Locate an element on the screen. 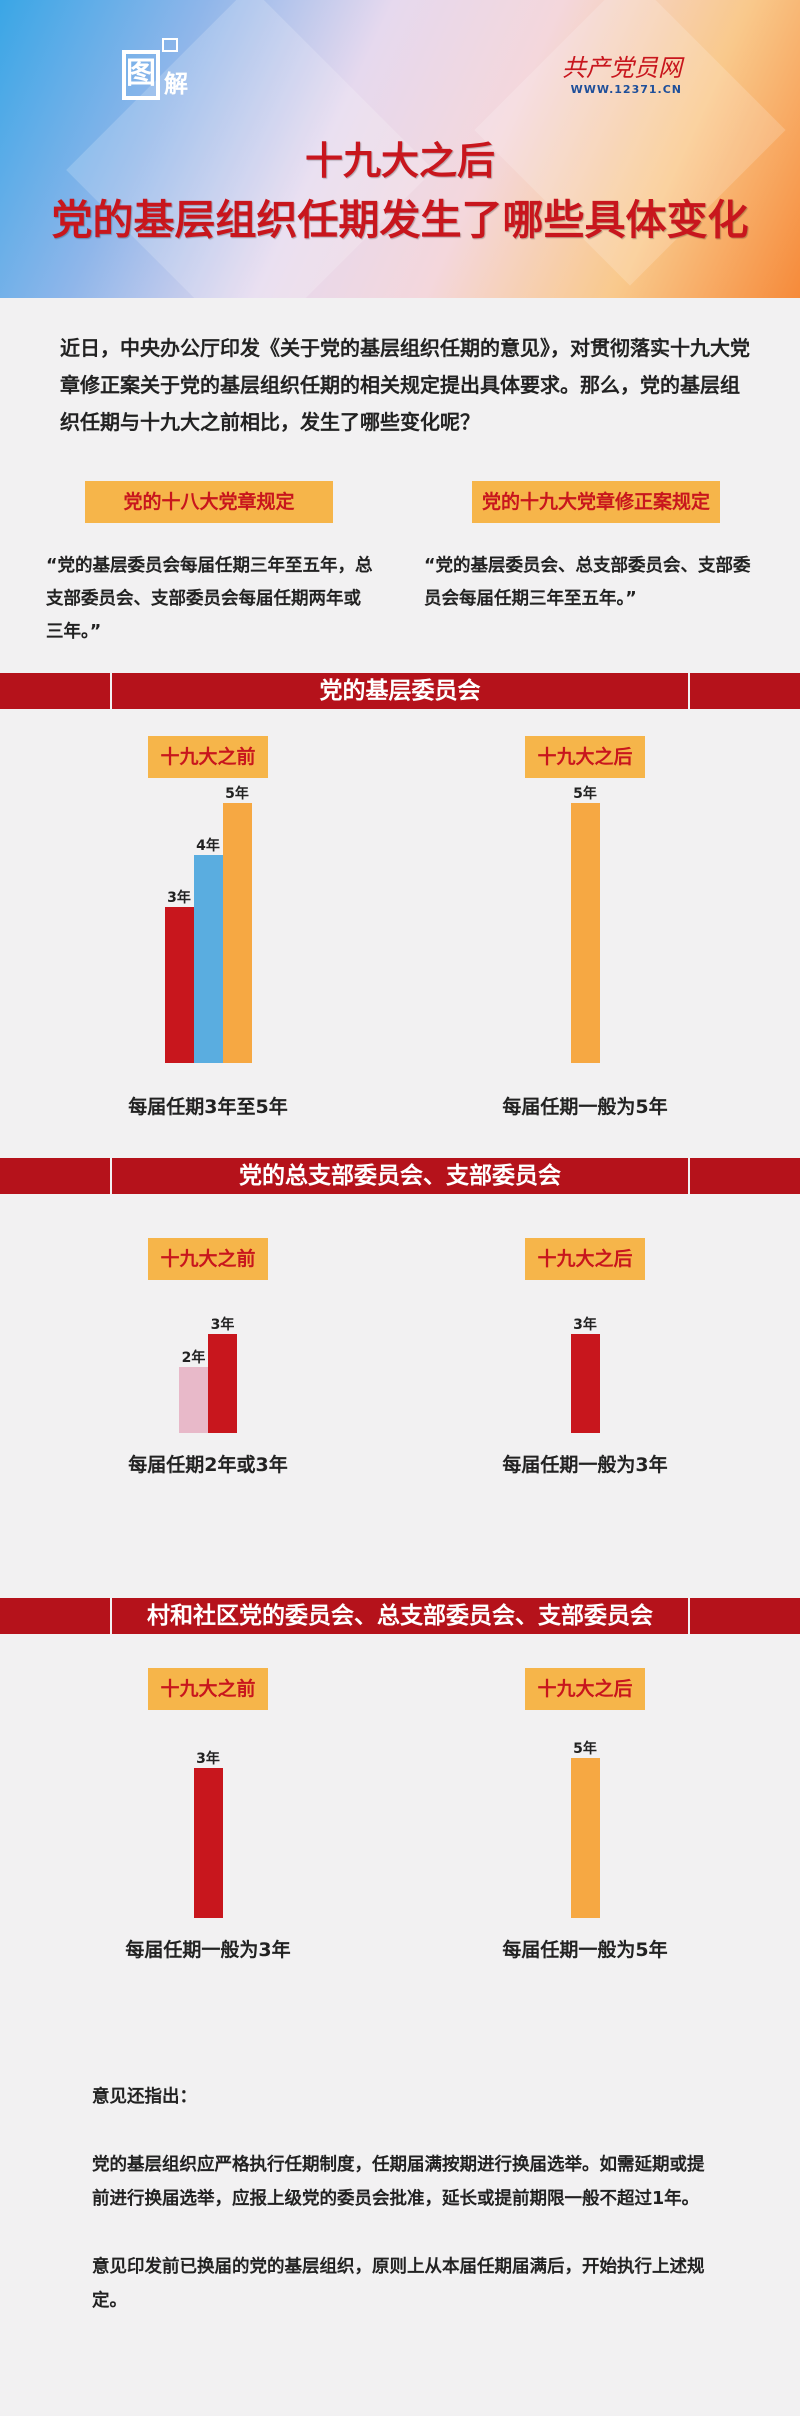 Image resolution: width=800 pixels, height=2416 pixels. old-rule-label: 党的十八大党章规定 is located at coordinates (209, 502).